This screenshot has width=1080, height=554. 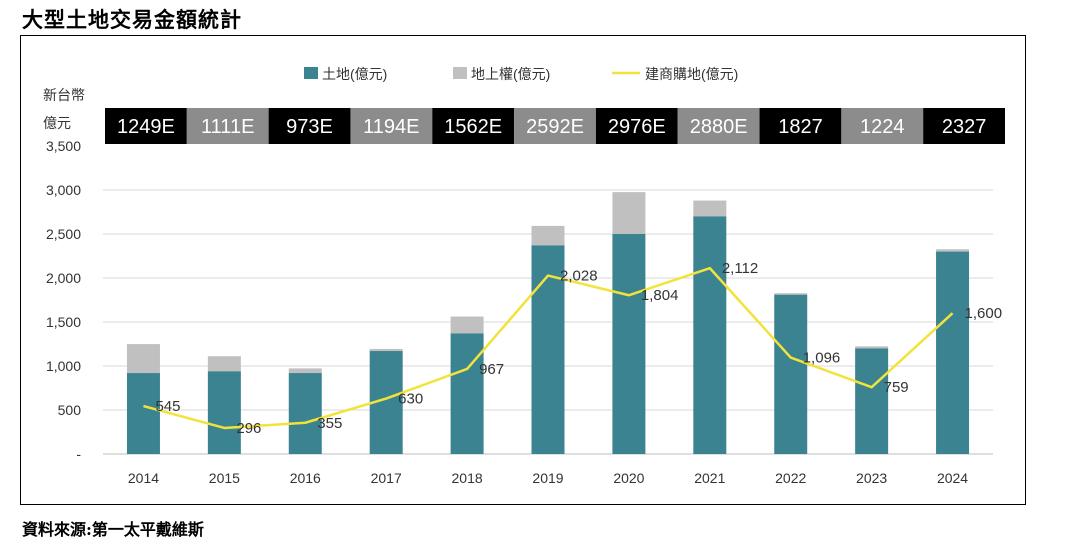 What do you see at coordinates (64, 95) in the screenshot?
I see `y-axis-unit-line1: 新台幣` at bounding box center [64, 95].